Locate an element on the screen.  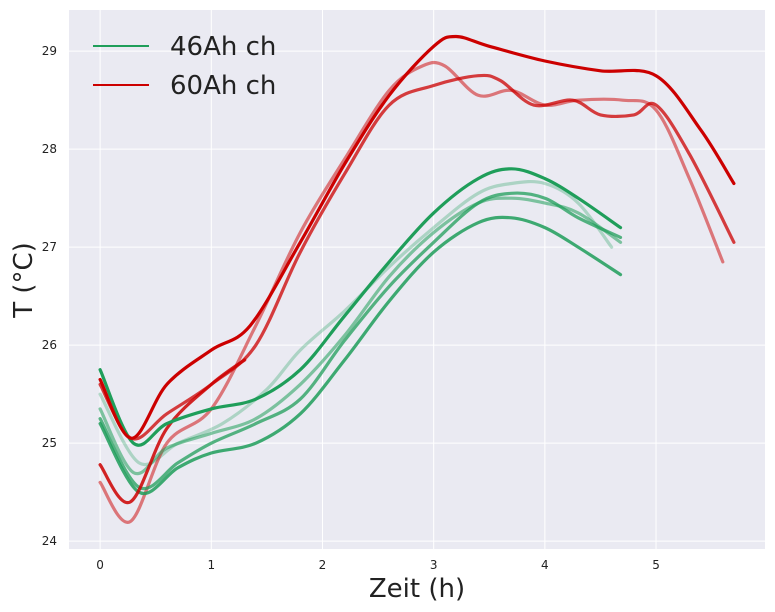
y-tick-label: 26 is located at coordinates (49, 345).